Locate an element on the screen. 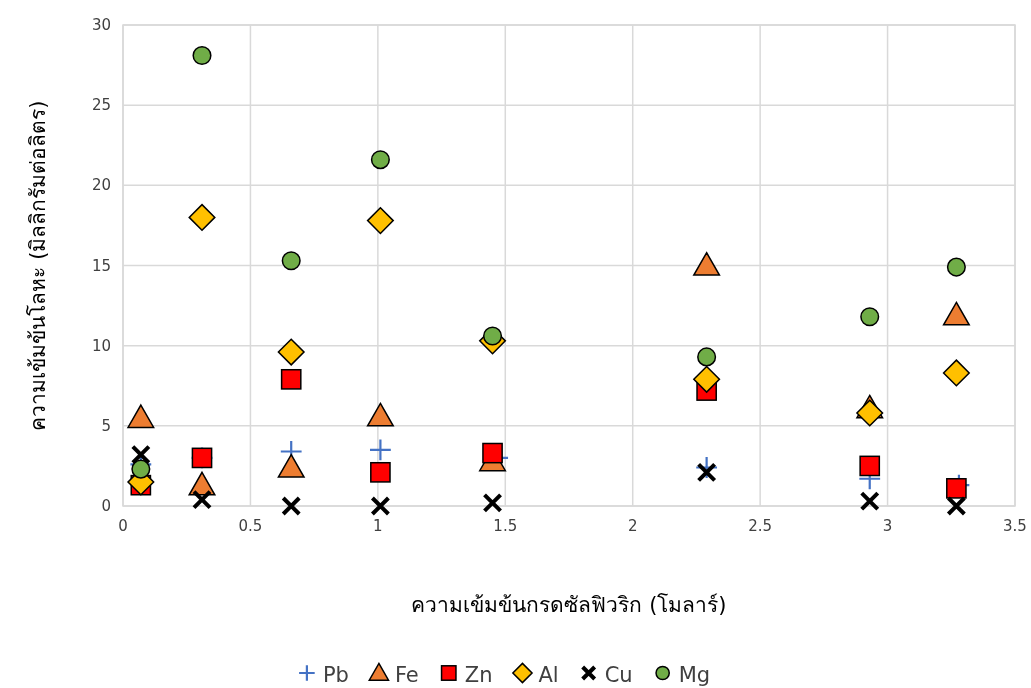  y-tick-label: 15 is located at coordinates (101, 265).